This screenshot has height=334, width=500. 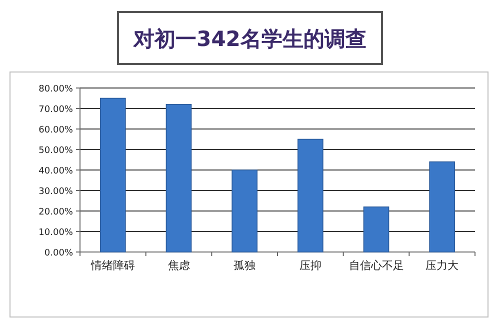 What do you see at coordinates (56, 233) in the screenshot?
I see `y-tick-label: 10.00%` at bounding box center [56, 233].